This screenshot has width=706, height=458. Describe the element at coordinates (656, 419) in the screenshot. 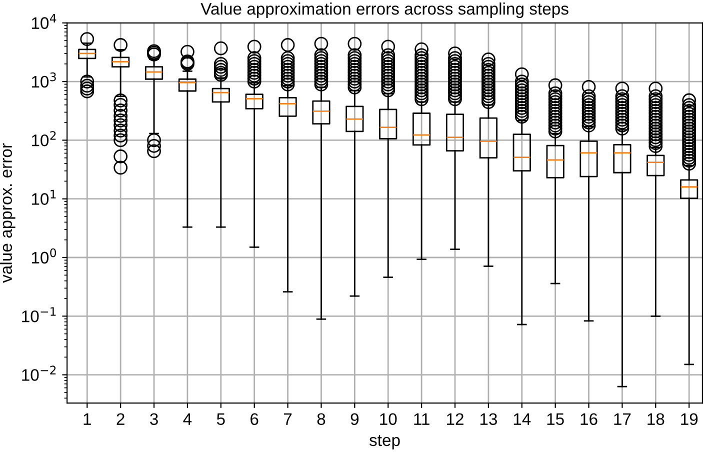

I see `x-tick-label: 18` at that location.